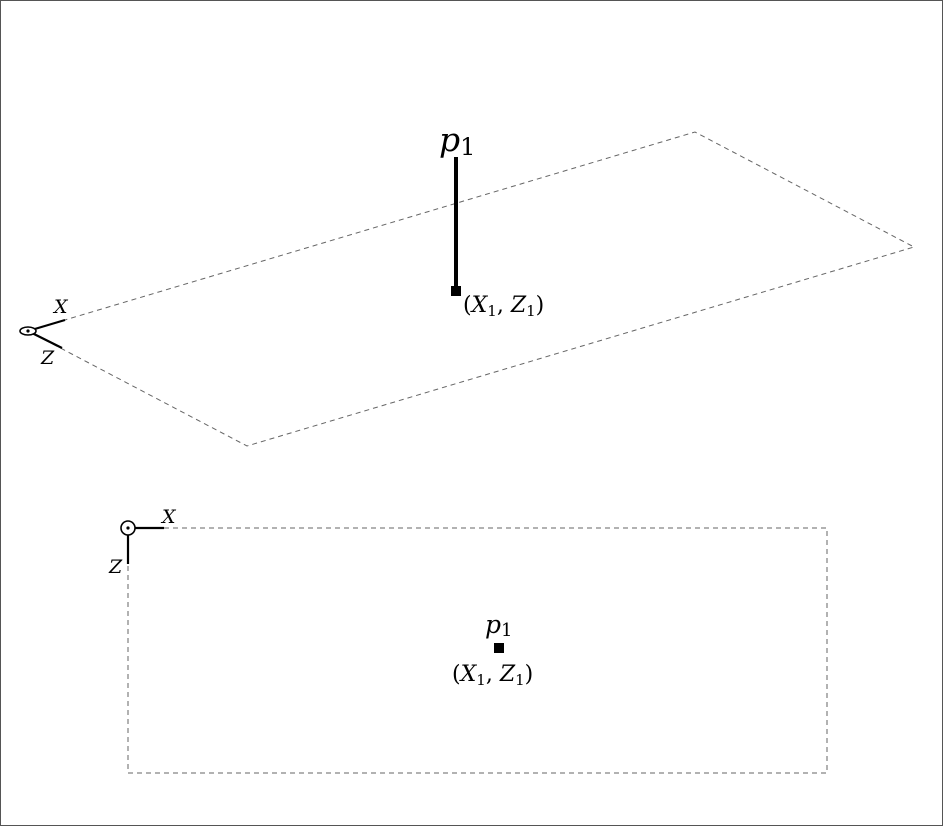 The height and width of the screenshot is (826, 943). What do you see at coordinates (142, 542) in the screenshot?
I see `top-view-axes: X Z` at bounding box center [142, 542].